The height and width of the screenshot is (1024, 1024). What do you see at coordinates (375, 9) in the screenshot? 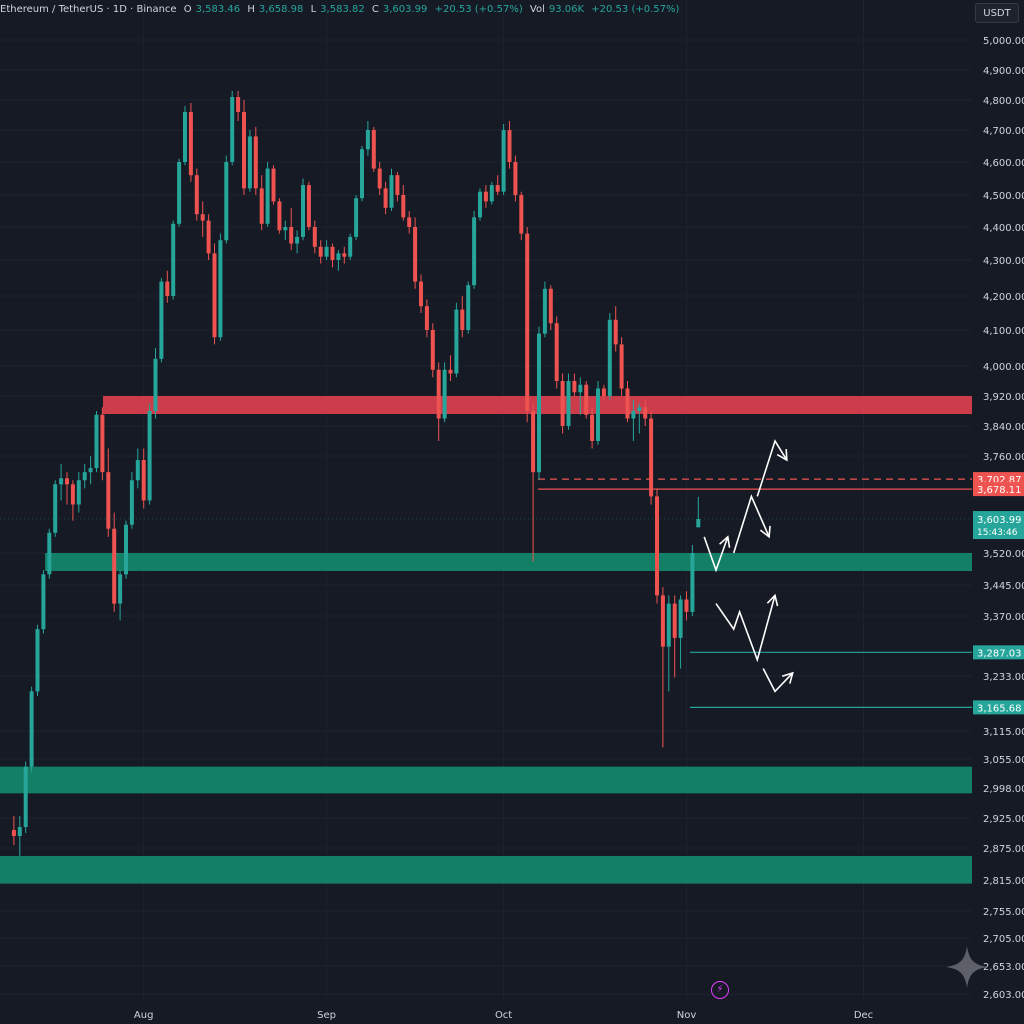
I see `close-label: C` at bounding box center [375, 9].